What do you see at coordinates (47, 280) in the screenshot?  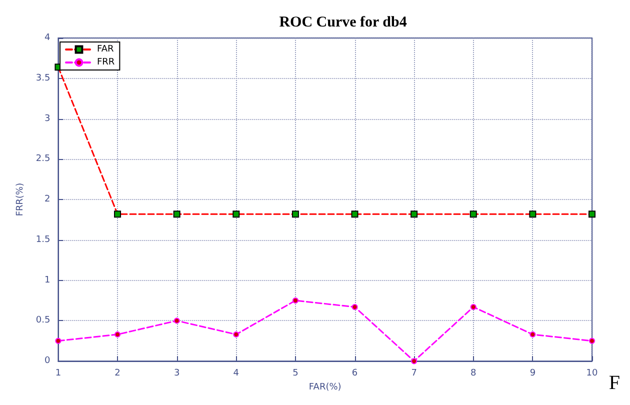 I see `y-tick-label: 1` at bounding box center [47, 280].